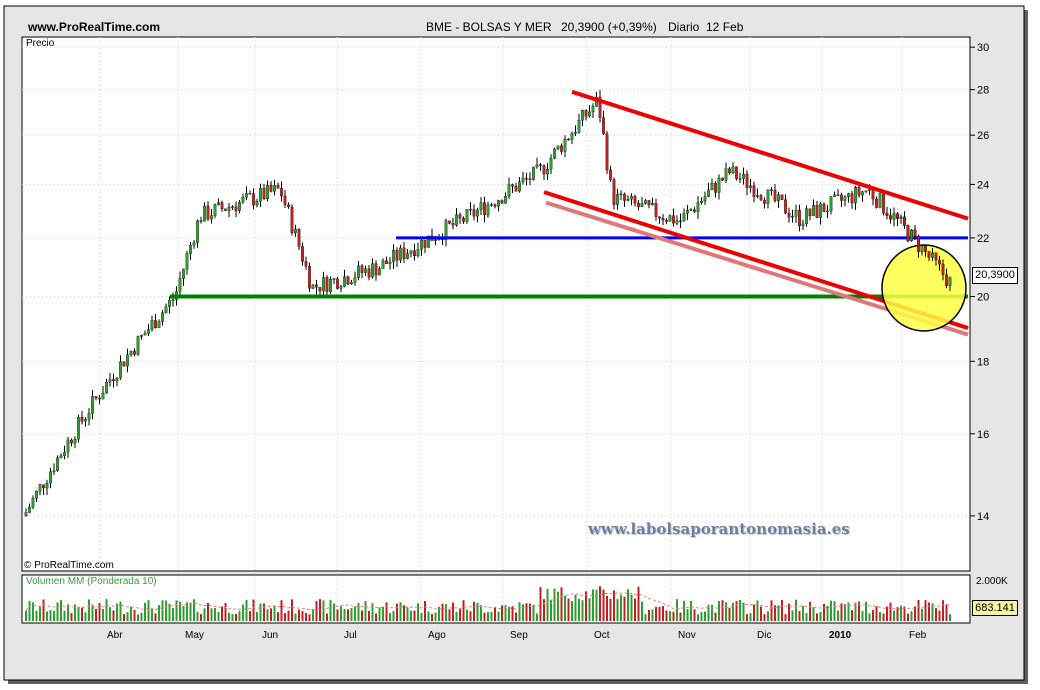 Image resolution: width=1040 pixels, height=690 pixels. I want to click on x-tick-label: May, so click(194, 635).